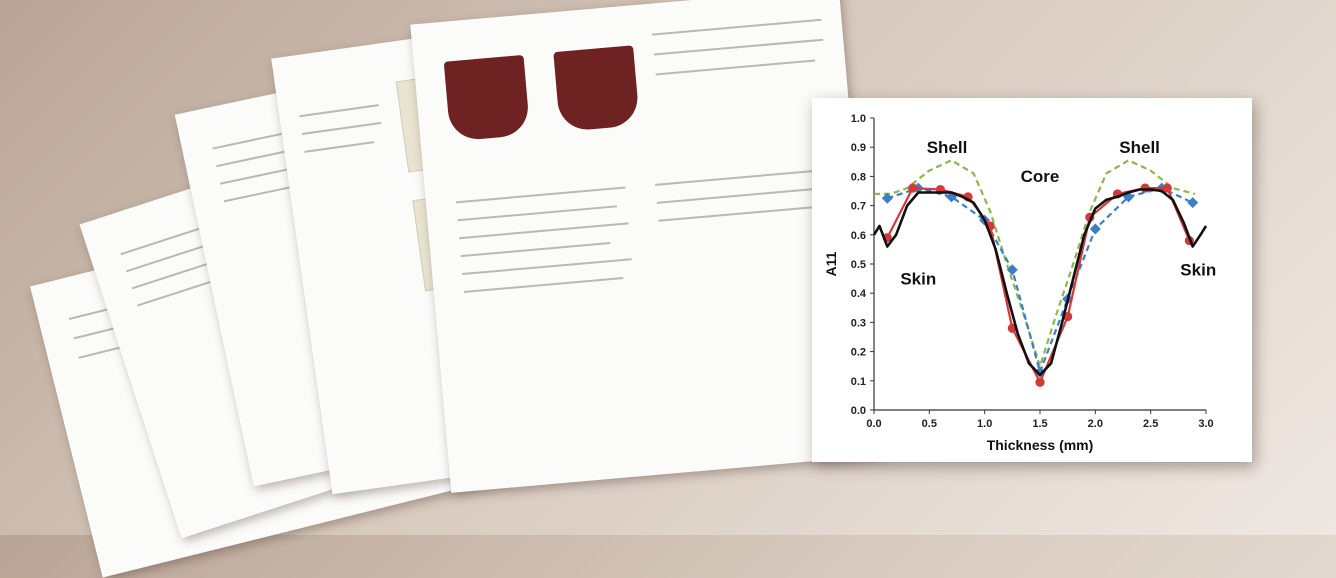  I want to click on y-tick-label: 0.6, so click(858, 236).